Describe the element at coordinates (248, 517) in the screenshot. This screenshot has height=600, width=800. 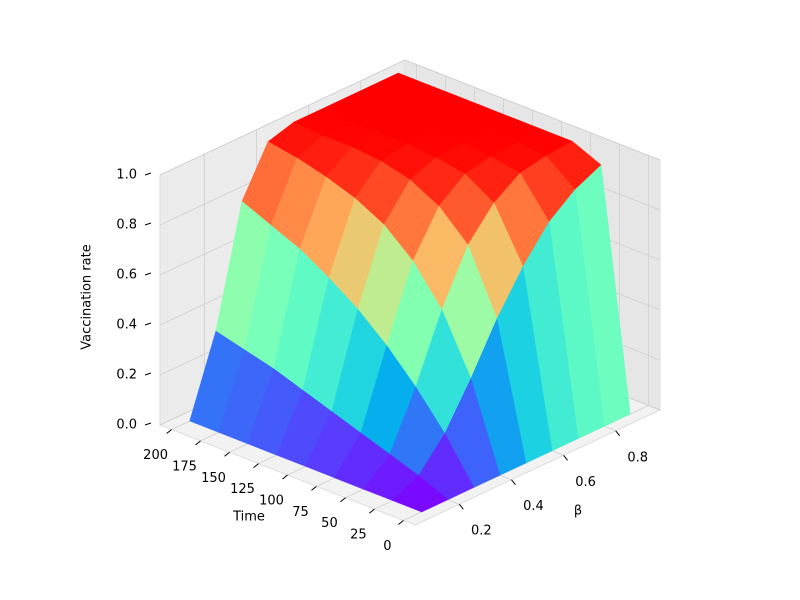
I see `y-axis-label: Time` at that location.